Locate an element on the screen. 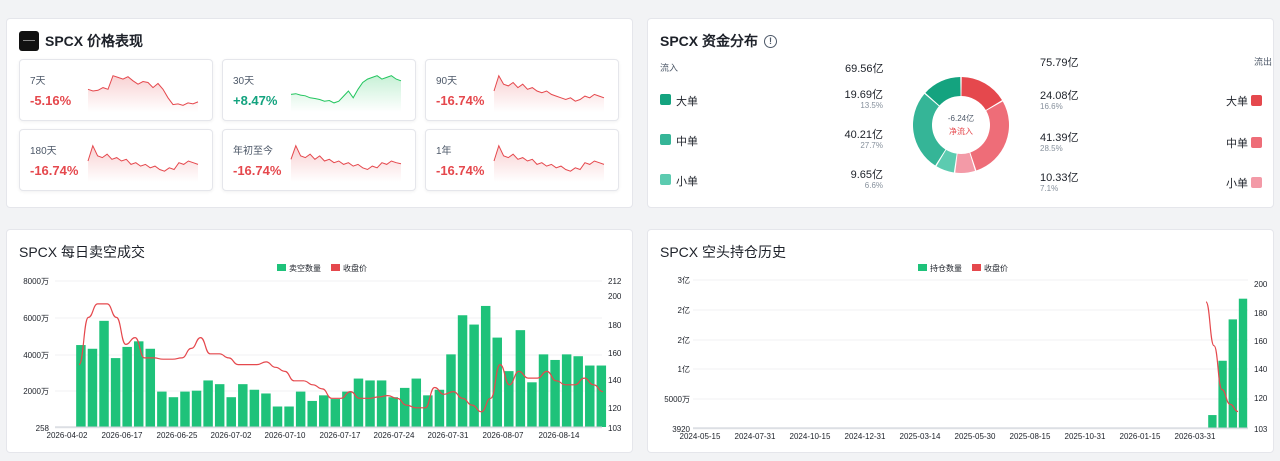 Image resolution: width=1280 pixels, height=461 pixels. x-axis-tick-label: 2026-07-17 is located at coordinates (340, 435).